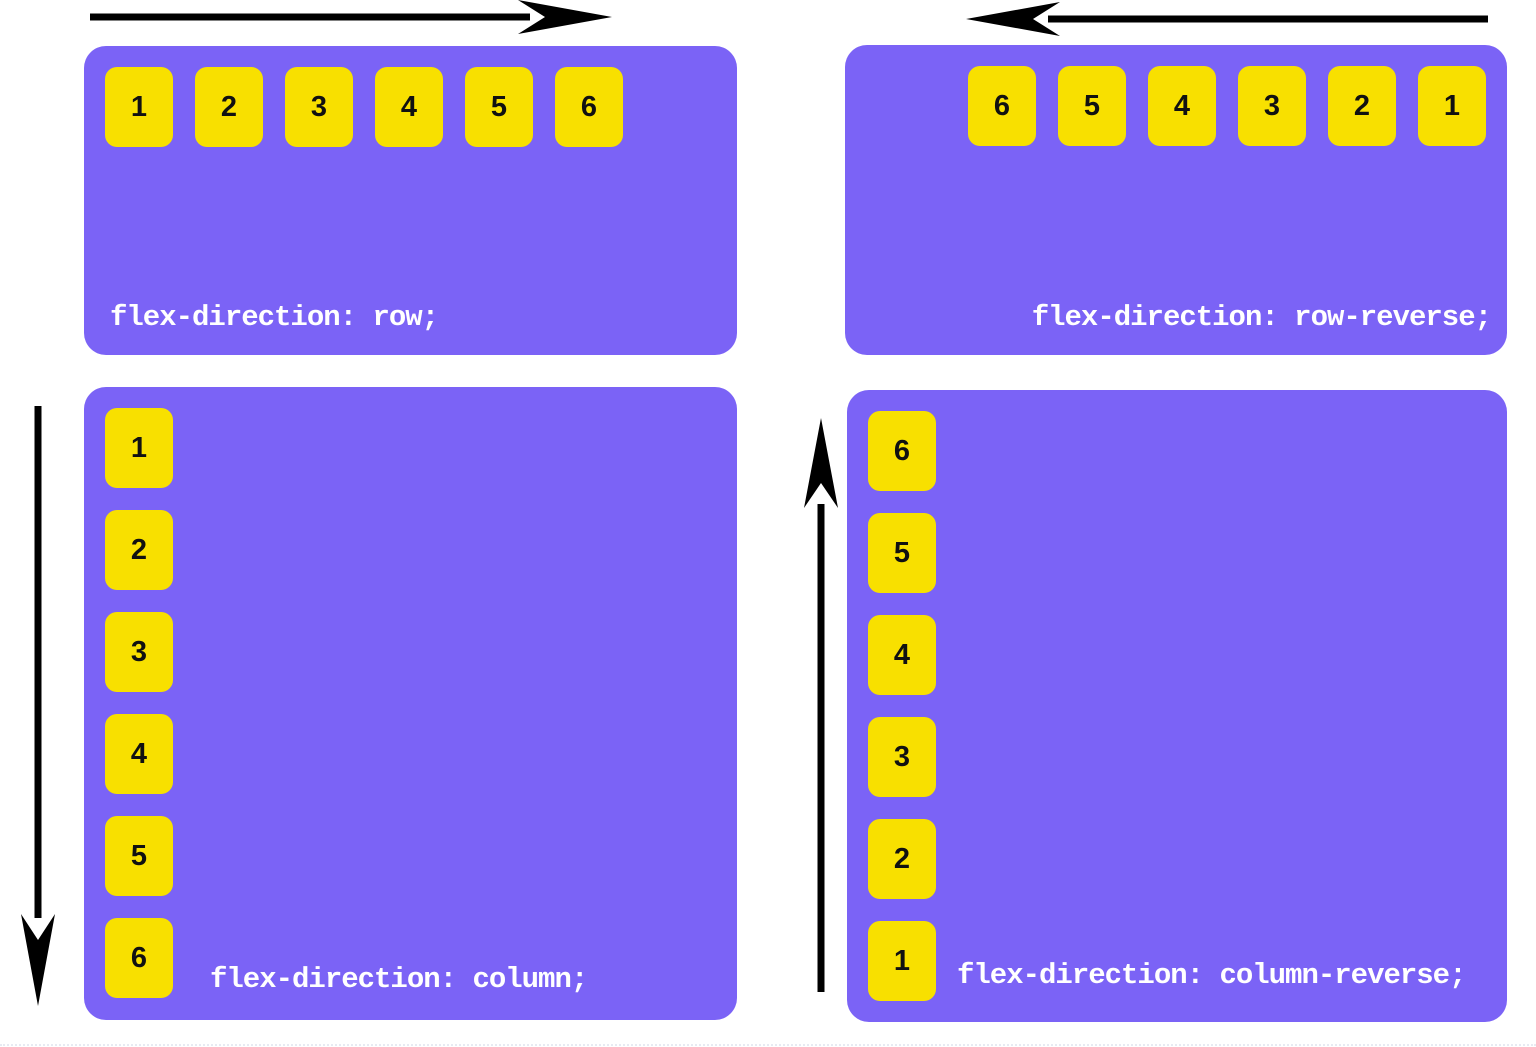  I want to click on right-arrow-icon, so click(351, 17).